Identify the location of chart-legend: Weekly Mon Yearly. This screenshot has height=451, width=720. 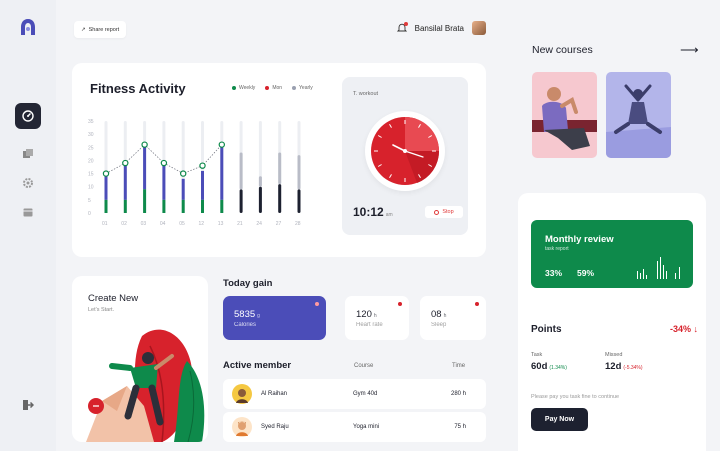
(272, 88).